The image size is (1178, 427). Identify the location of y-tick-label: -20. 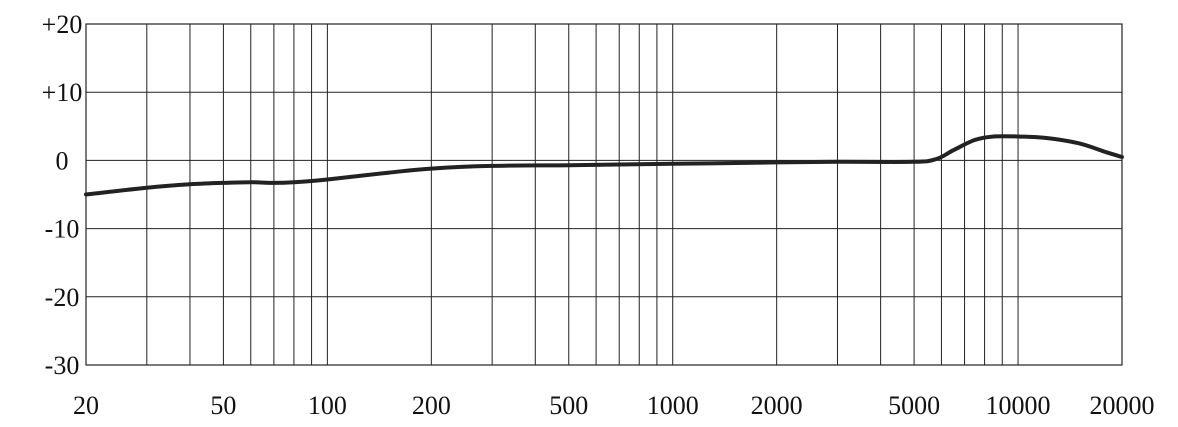
(62, 297).